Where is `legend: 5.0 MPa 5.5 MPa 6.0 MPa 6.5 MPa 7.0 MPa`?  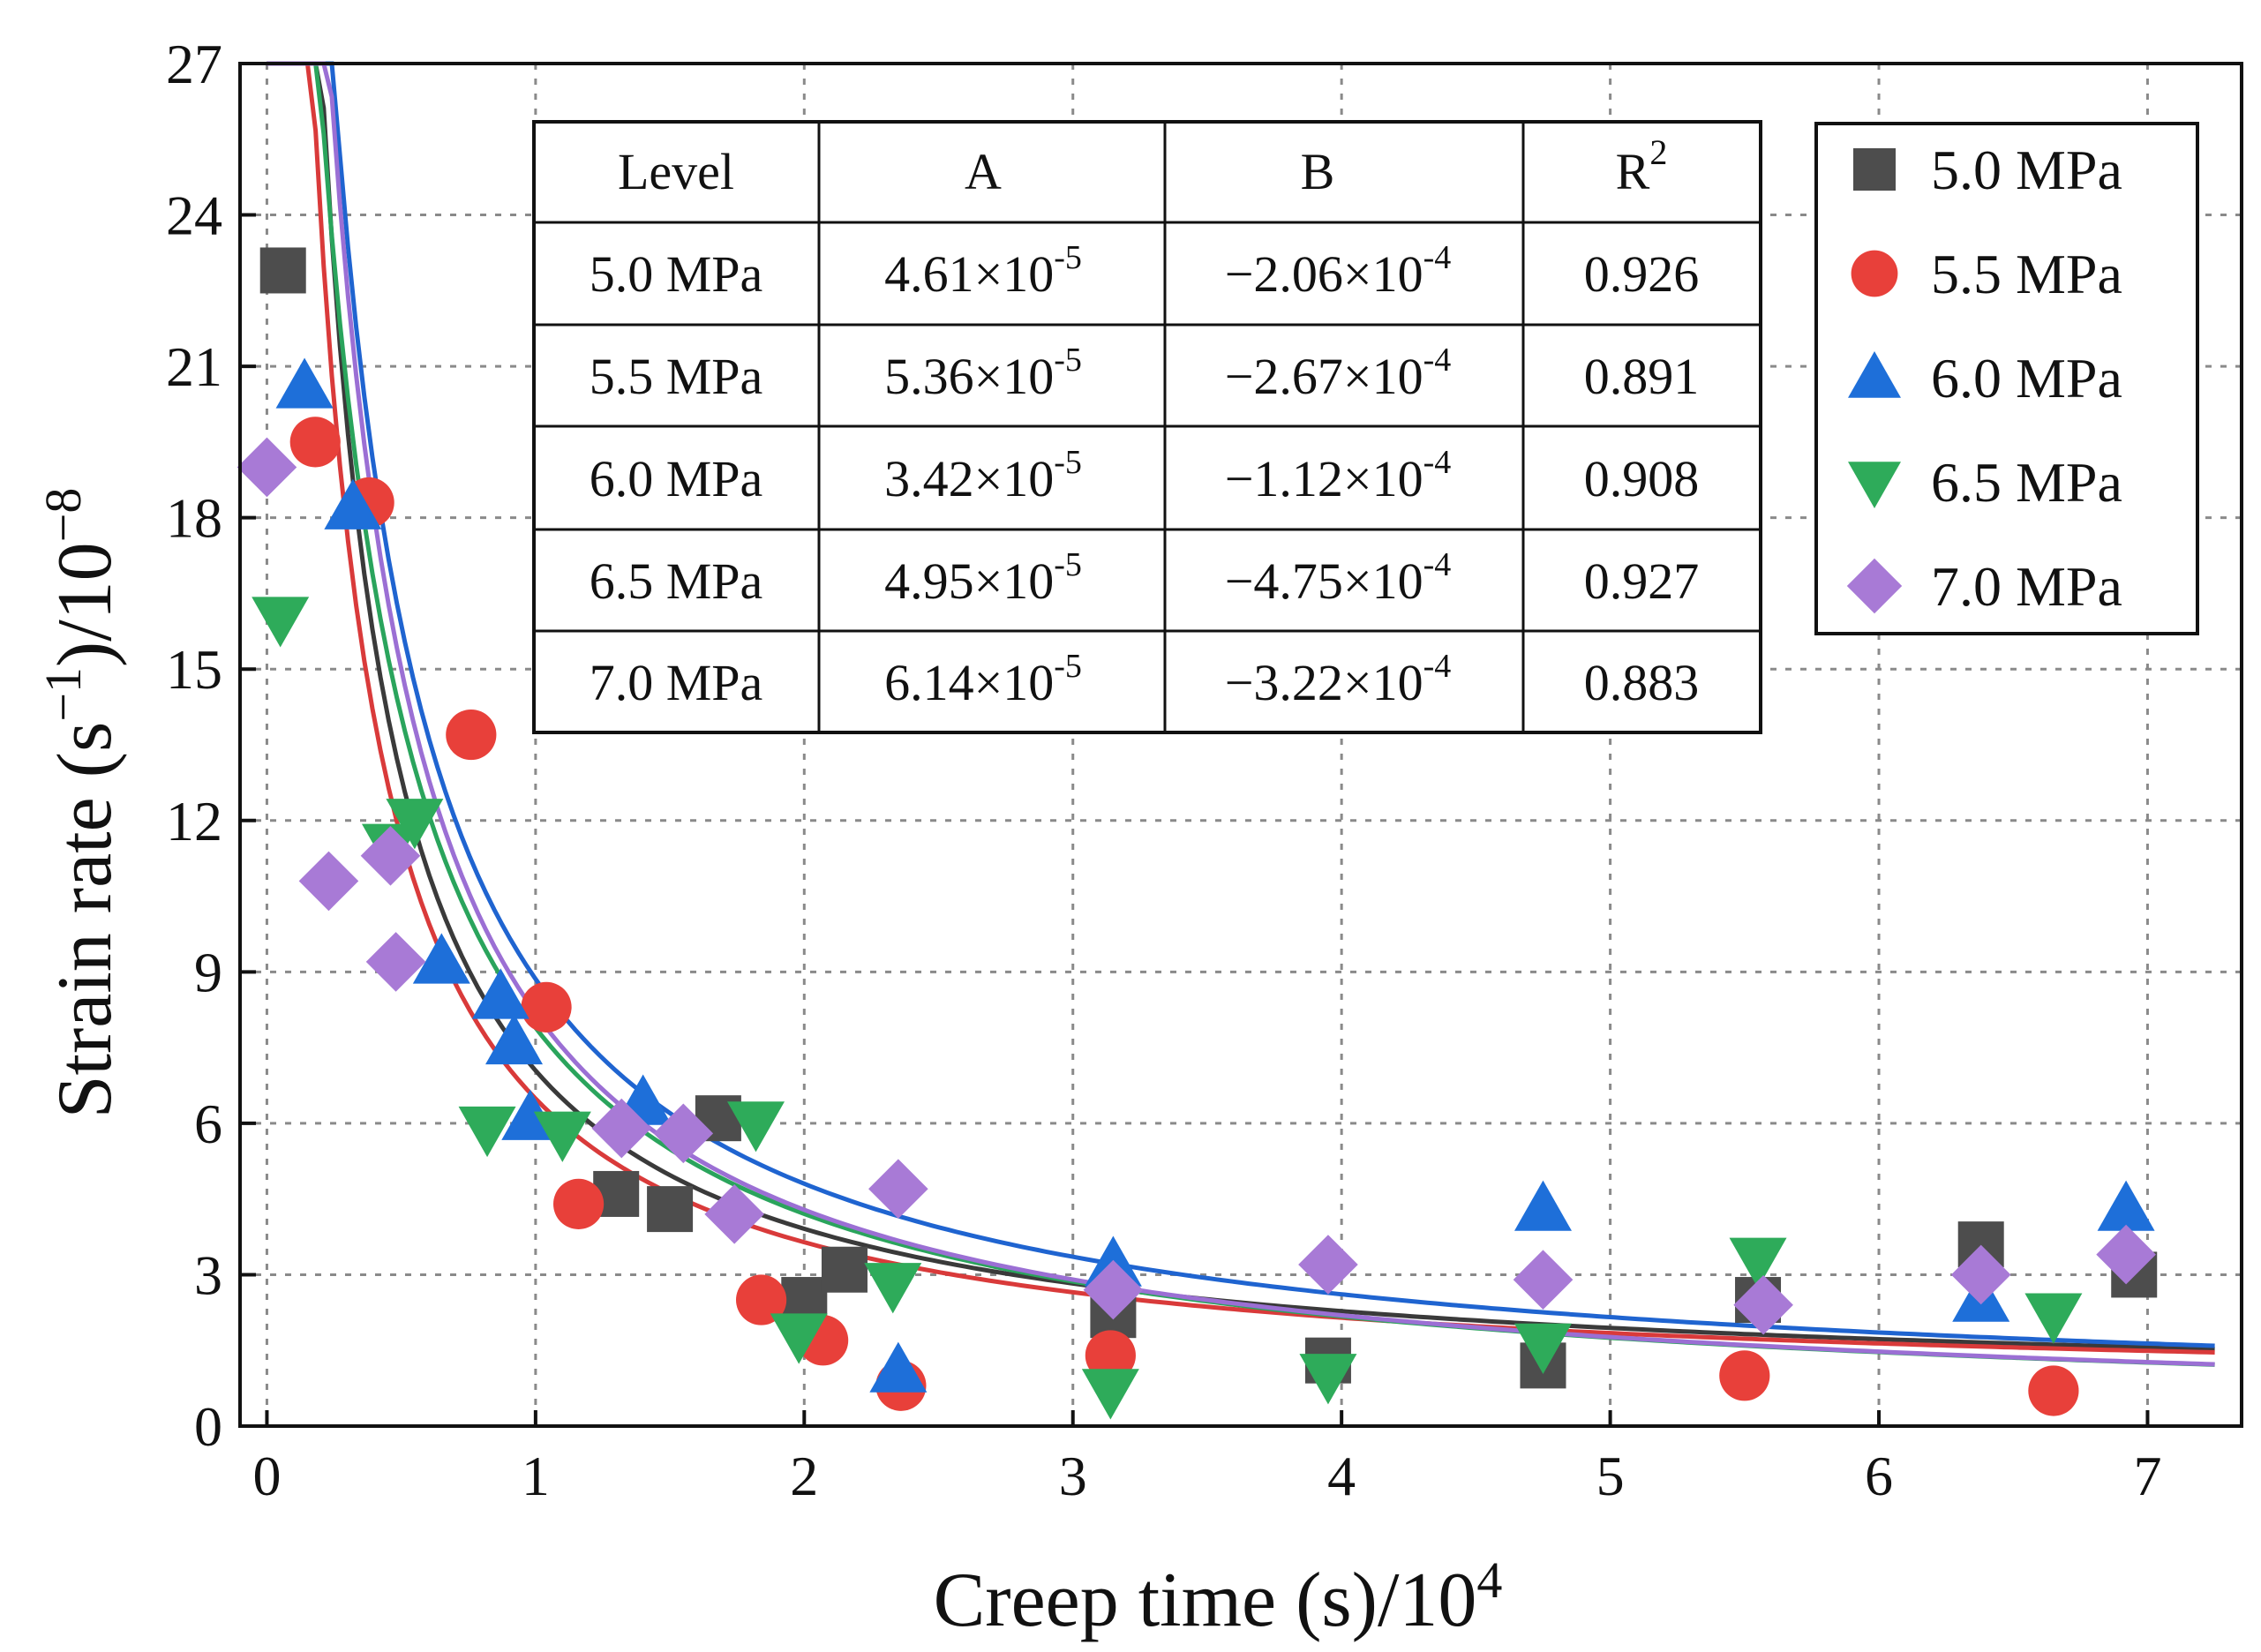
legend: 5.0 MPa 5.5 MPa 6.0 MPa 6.5 MPa 7.0 MPa is located at coordinates (2006, 378).